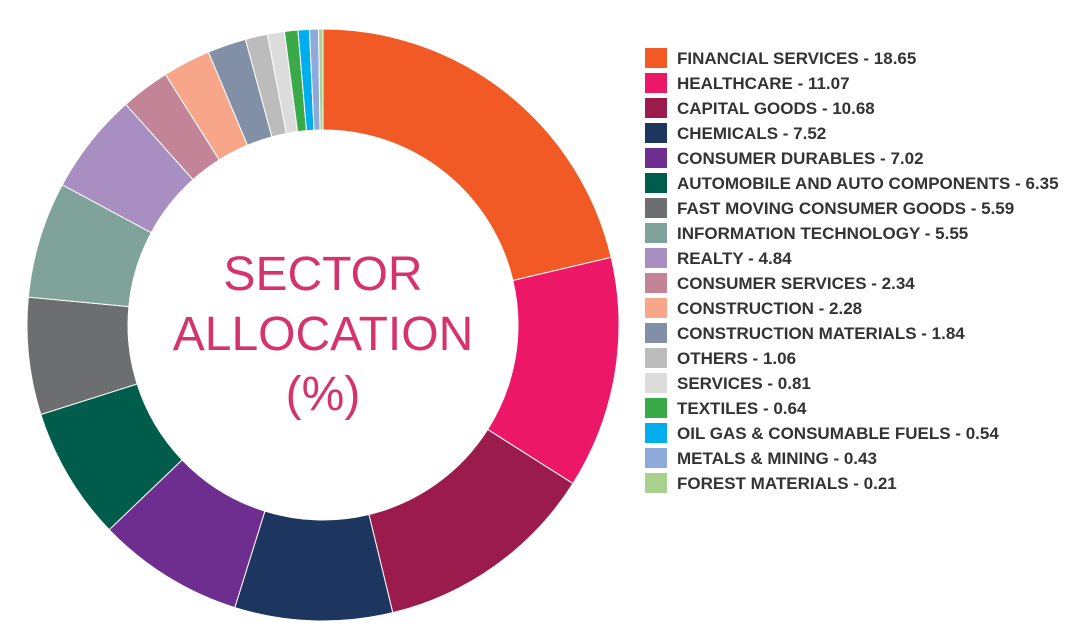 This screenshot has height=640, width=1090. I want to click on legend-item: CONSTRUCTION - 2.28, so click(862, 308).